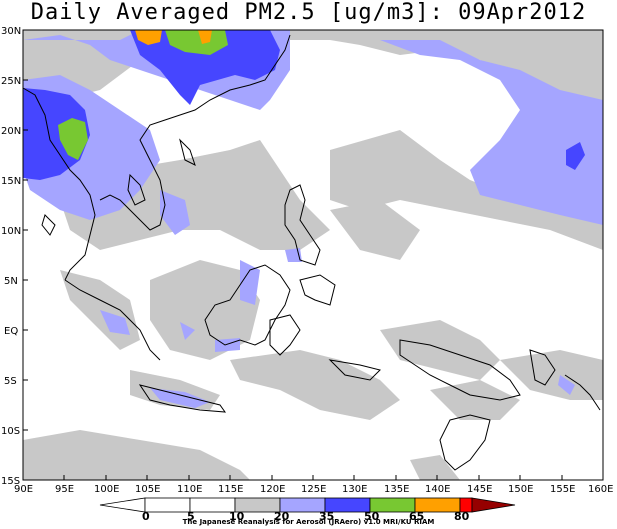 The width and height of the screenshot is (617, 529). What do you see at coordinates (11, 181) in the screenshot?
I see `lat-label: 15N` at bounding box center [11, 181].